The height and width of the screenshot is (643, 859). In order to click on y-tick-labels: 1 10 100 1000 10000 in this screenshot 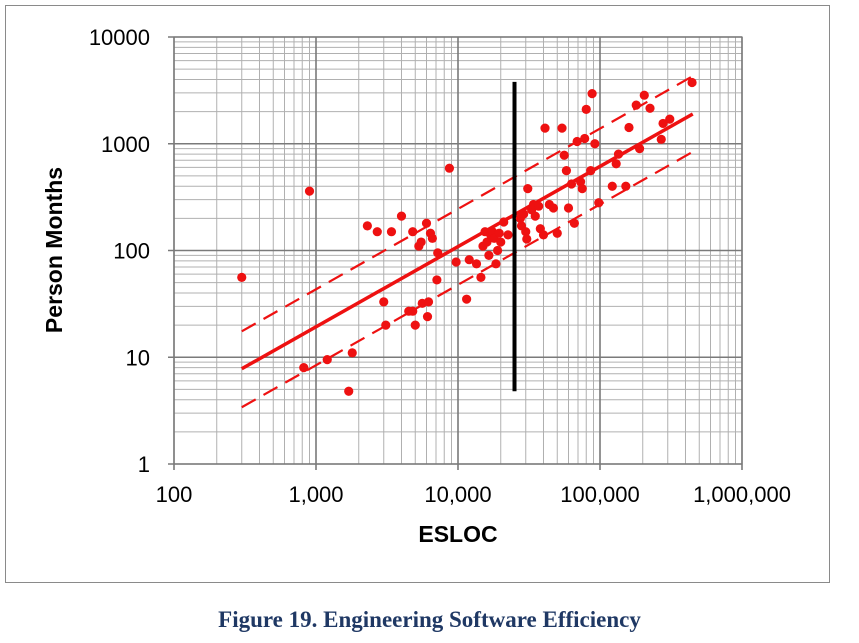, I will do `click(119, 251)`.